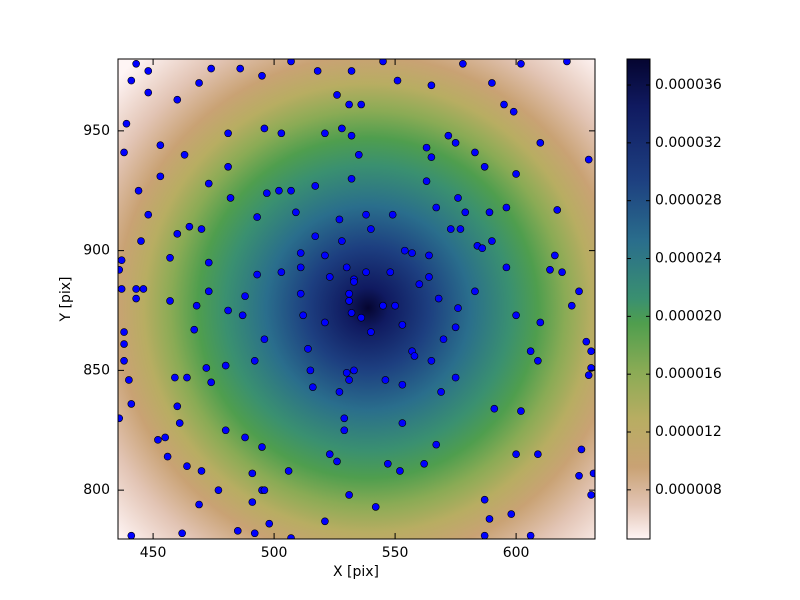  What do you see at coordinates (96, 370) in the screenshot?
I see `y-tick-label: 850` at bounding box center [96, 370].